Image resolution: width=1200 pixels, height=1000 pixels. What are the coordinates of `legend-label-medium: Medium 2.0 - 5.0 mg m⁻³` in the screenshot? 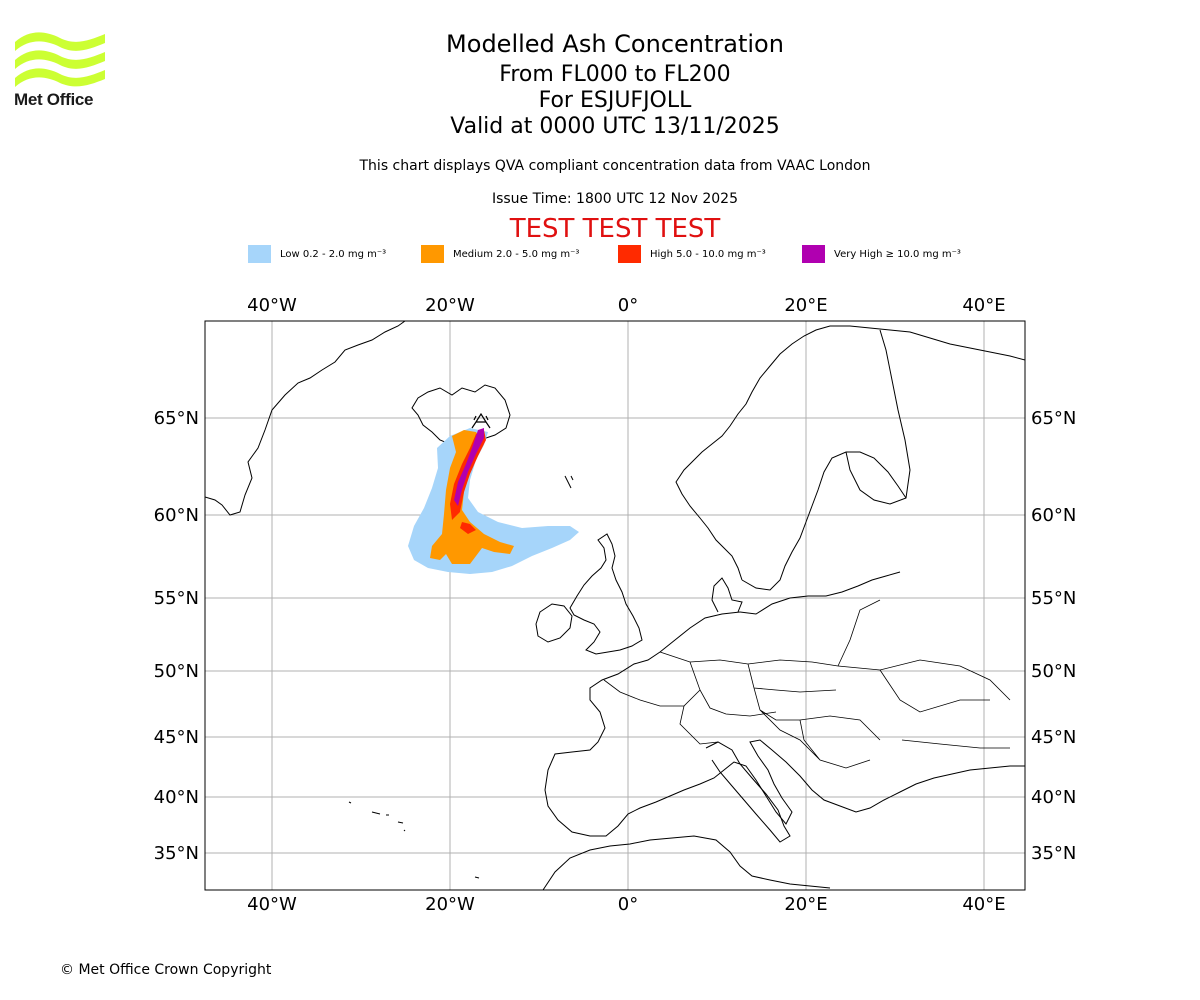 It's located at (516, 254).